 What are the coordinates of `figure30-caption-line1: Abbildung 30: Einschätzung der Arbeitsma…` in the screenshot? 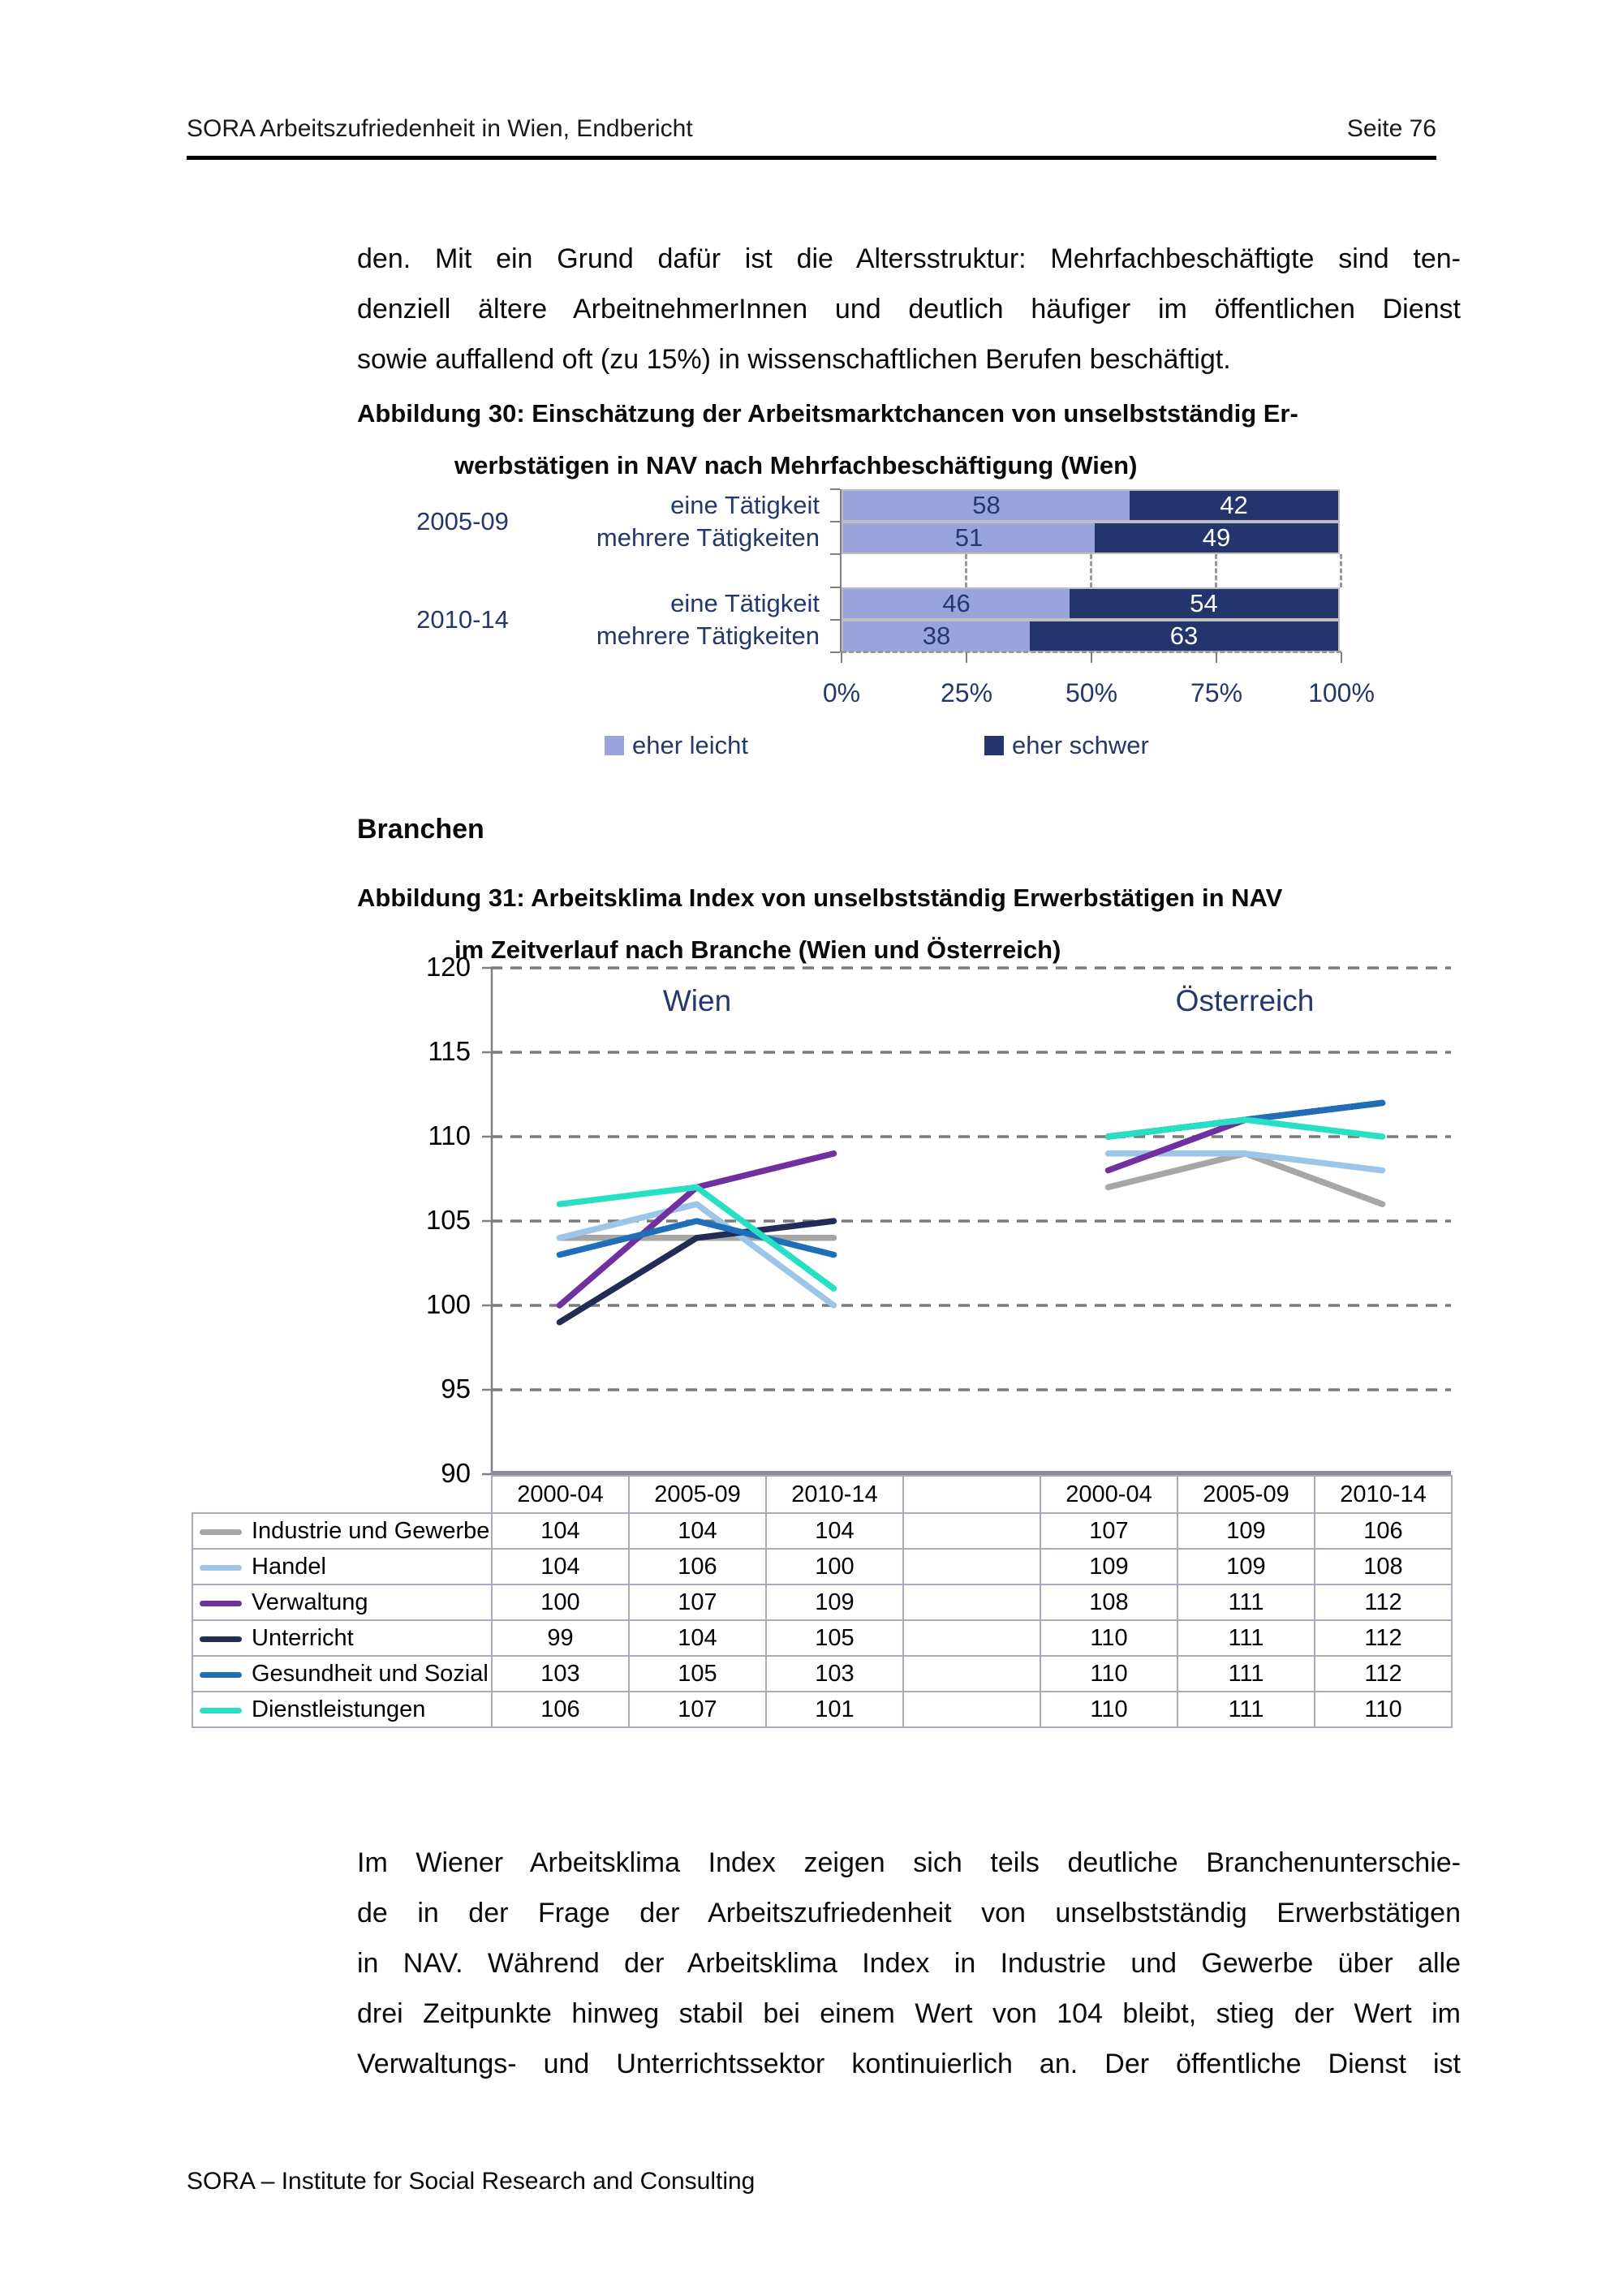 It's located at (827, 413).